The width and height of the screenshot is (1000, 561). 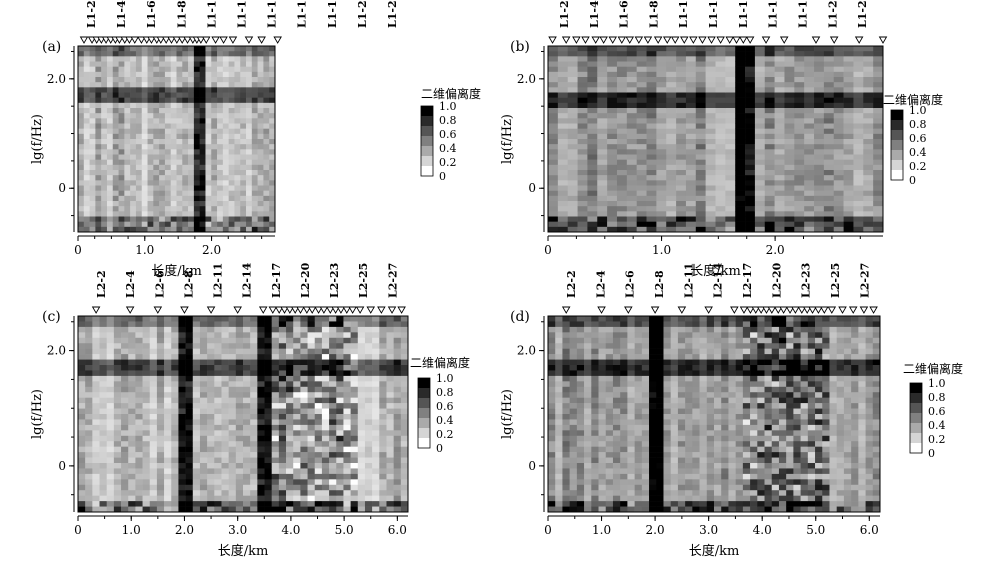 What do you see at coordinates (736, 40) in the screenshot?
I see `station-marker` at bounding box center [736, 40].